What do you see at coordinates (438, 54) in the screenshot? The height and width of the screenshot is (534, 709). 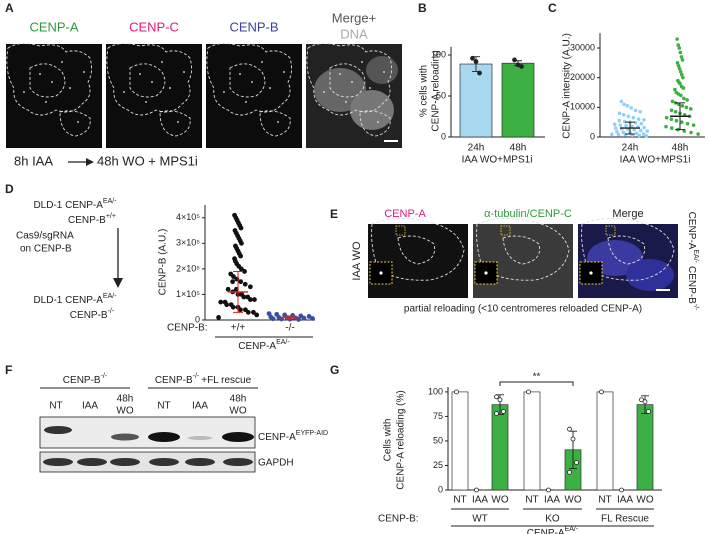 I see `y-tick-label: 100` at bounding box center [438, 54].